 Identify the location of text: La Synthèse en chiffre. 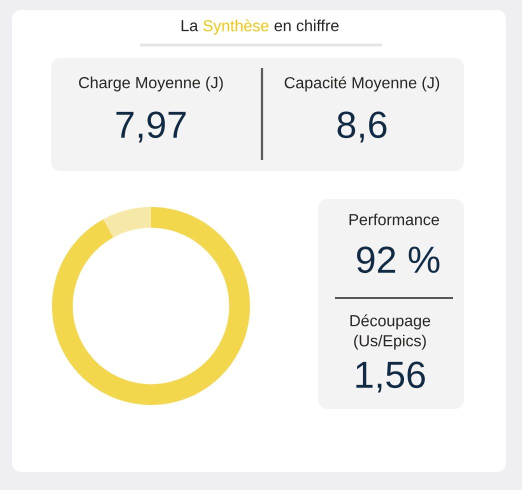
(260, 27).